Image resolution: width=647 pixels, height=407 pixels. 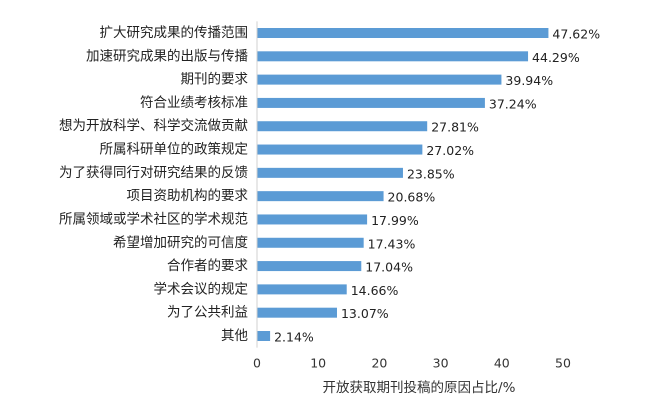 I want to click on x-tick-label: 40, so click(x=502, y=363).